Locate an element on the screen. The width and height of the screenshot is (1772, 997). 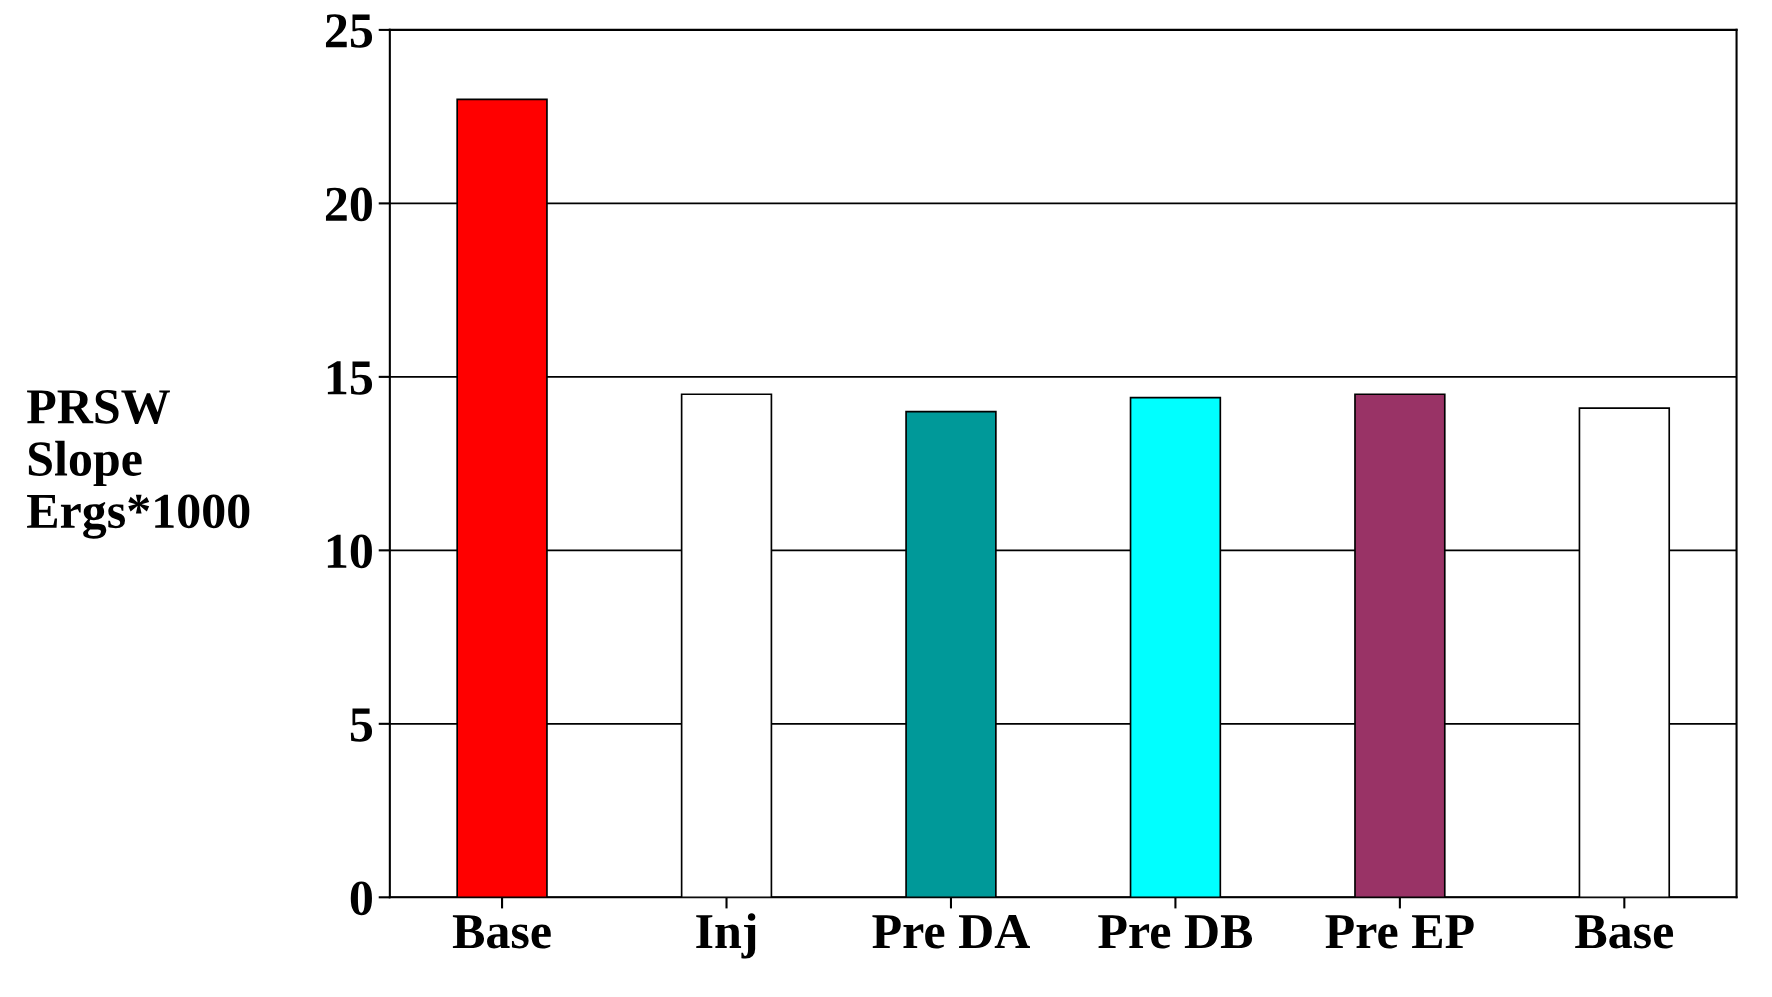
y-tick-label: 10 is located at coordinates (349, 551).